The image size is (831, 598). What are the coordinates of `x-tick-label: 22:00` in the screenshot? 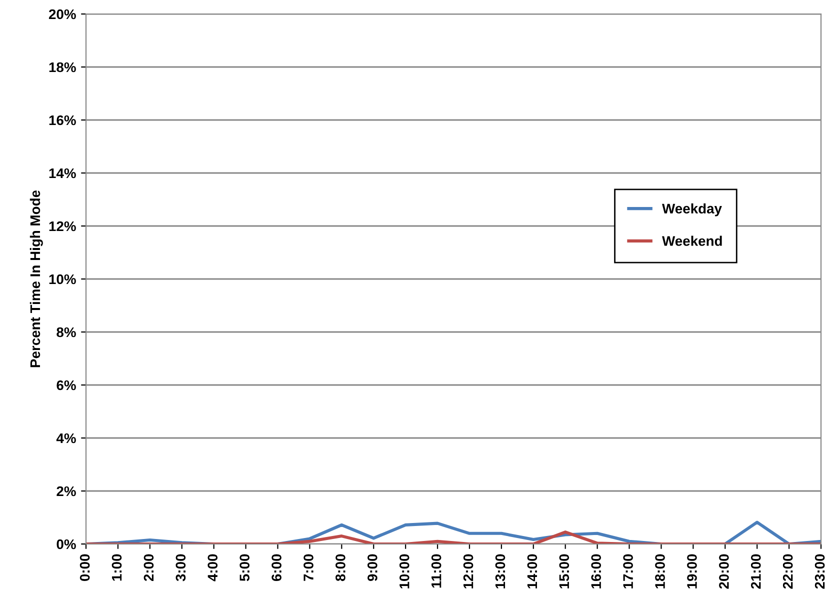 It's located at (787, 571).